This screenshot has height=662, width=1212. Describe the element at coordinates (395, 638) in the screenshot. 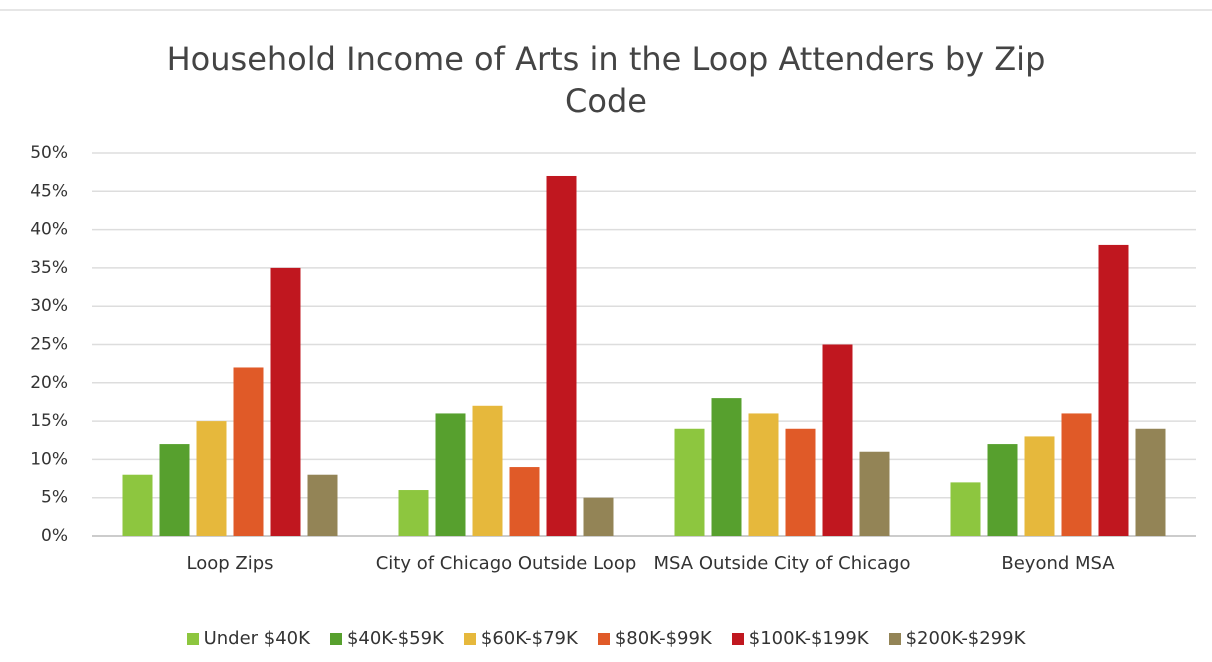

I see `legend-label: $40K-$59K` at that location.